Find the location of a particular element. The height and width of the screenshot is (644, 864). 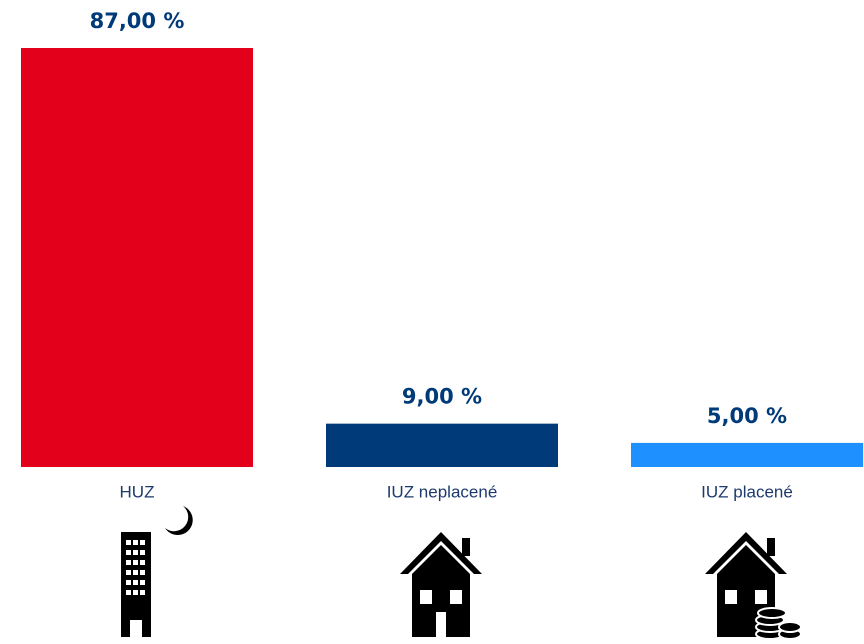

category-label: IUZ placené is located at coordinates (747, 491).